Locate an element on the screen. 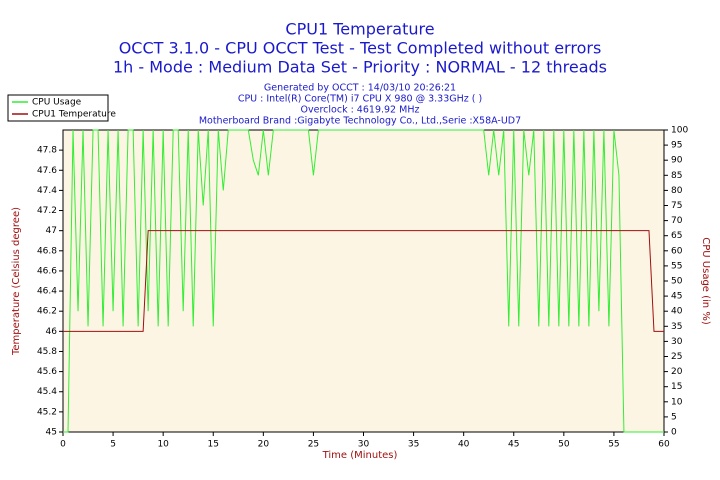 Image resolution: width=720 pixels, height=480 pixels. y2-tick-label: 85 is located at coordinates (676, 176).